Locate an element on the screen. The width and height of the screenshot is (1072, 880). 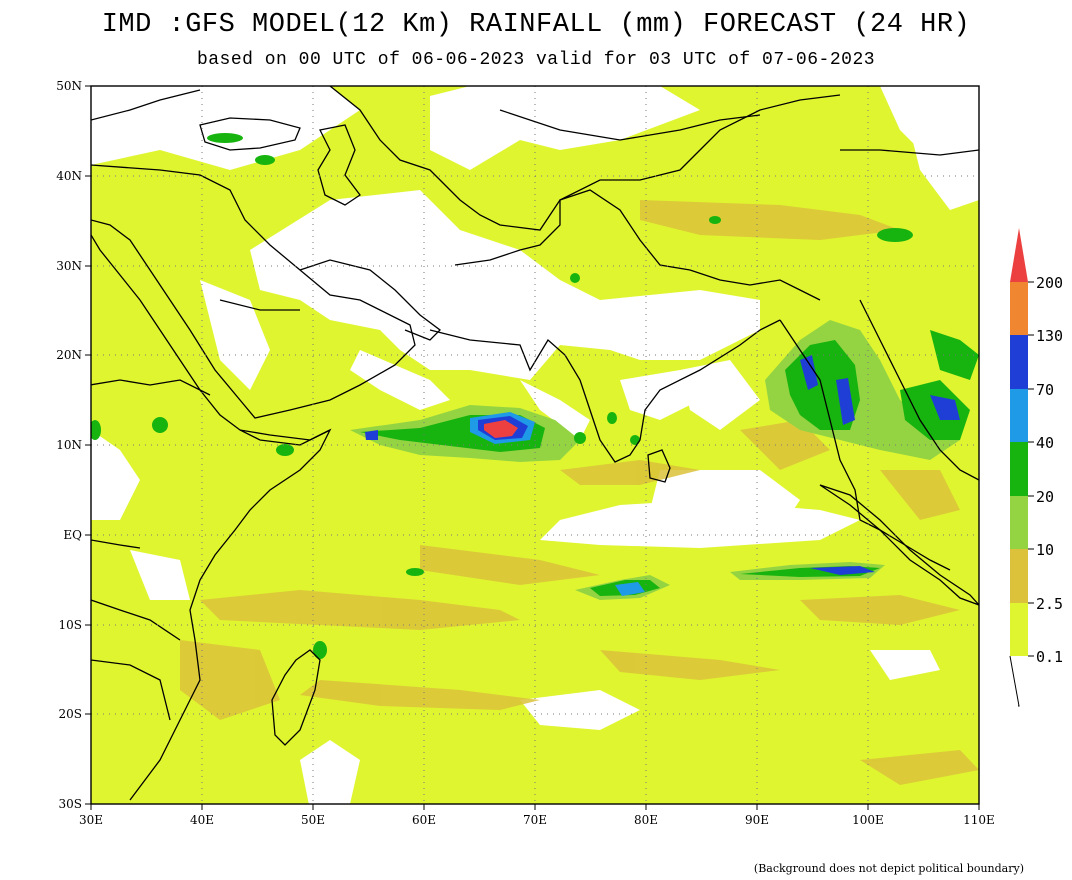
heavy-rain-southern-band is located at coordinates (730, 581).